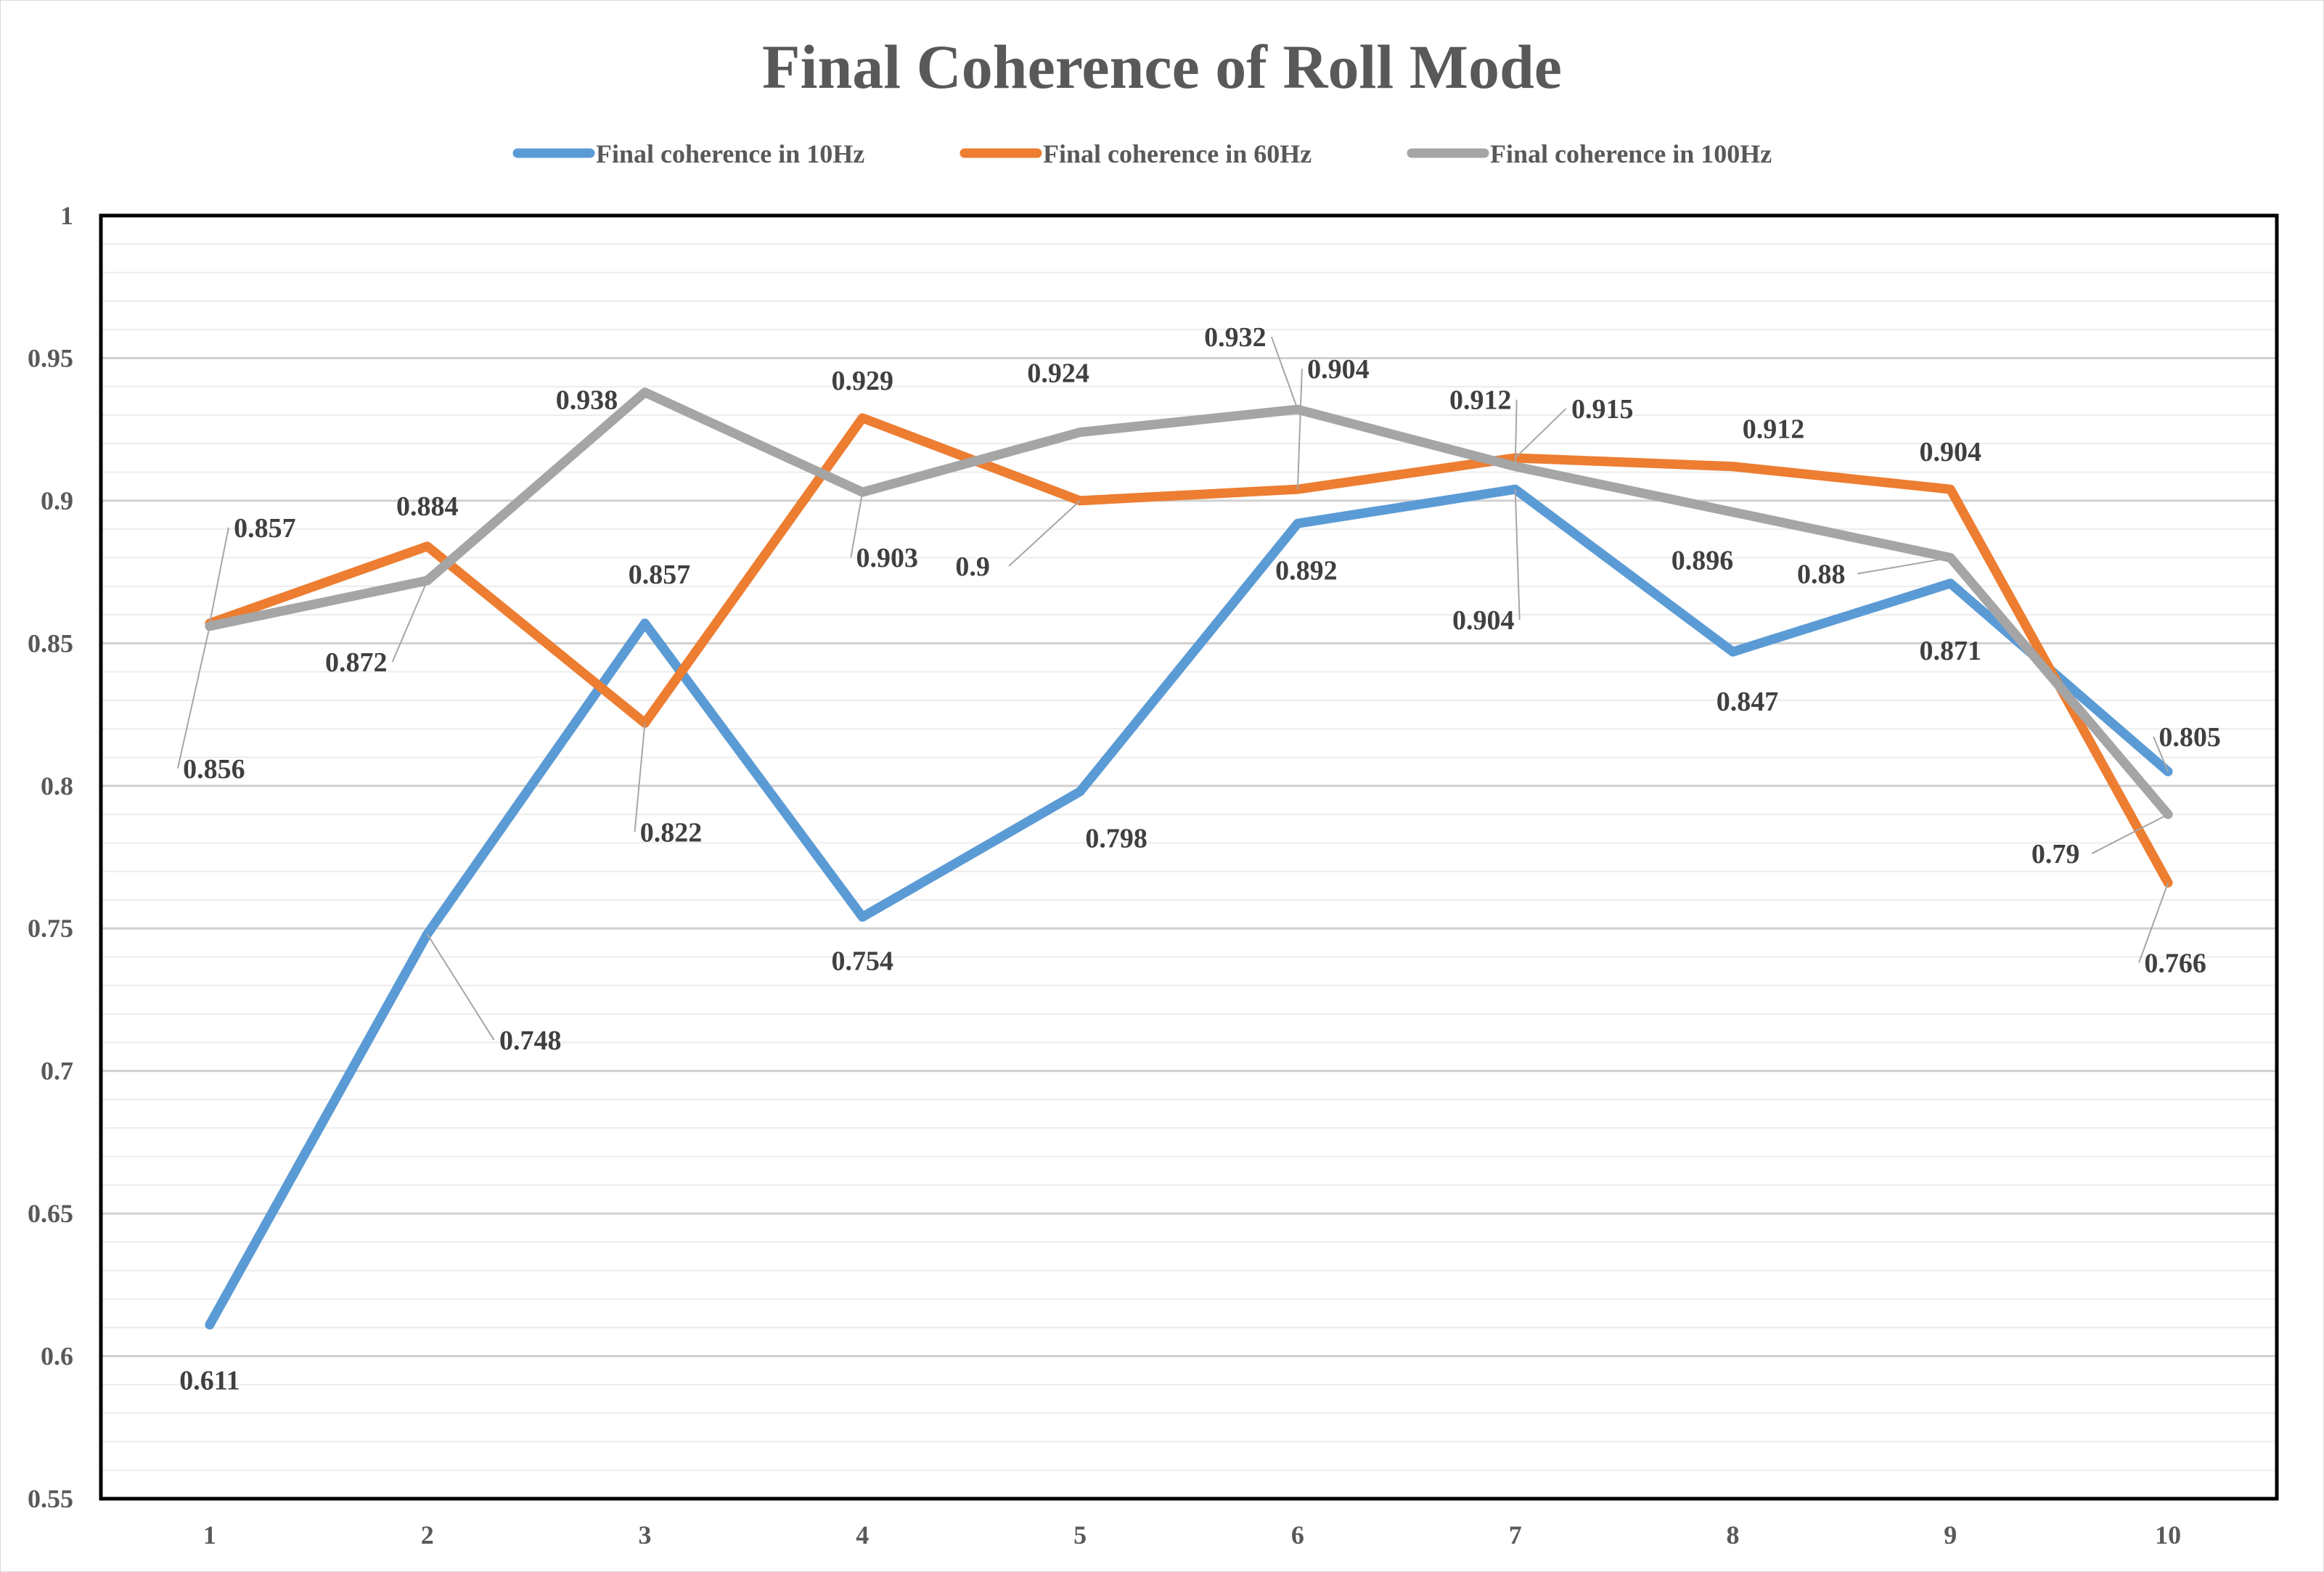  I want to click on x-tick-label: 10, so click(2168, 1535).